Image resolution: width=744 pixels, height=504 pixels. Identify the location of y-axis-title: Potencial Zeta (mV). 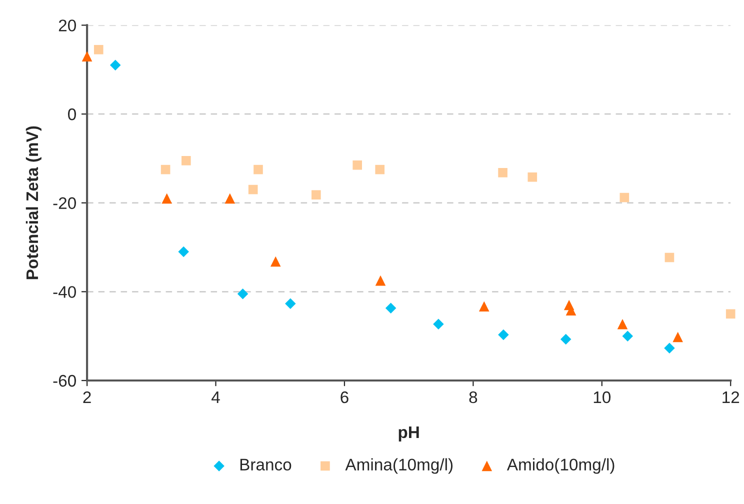
(34, 203).